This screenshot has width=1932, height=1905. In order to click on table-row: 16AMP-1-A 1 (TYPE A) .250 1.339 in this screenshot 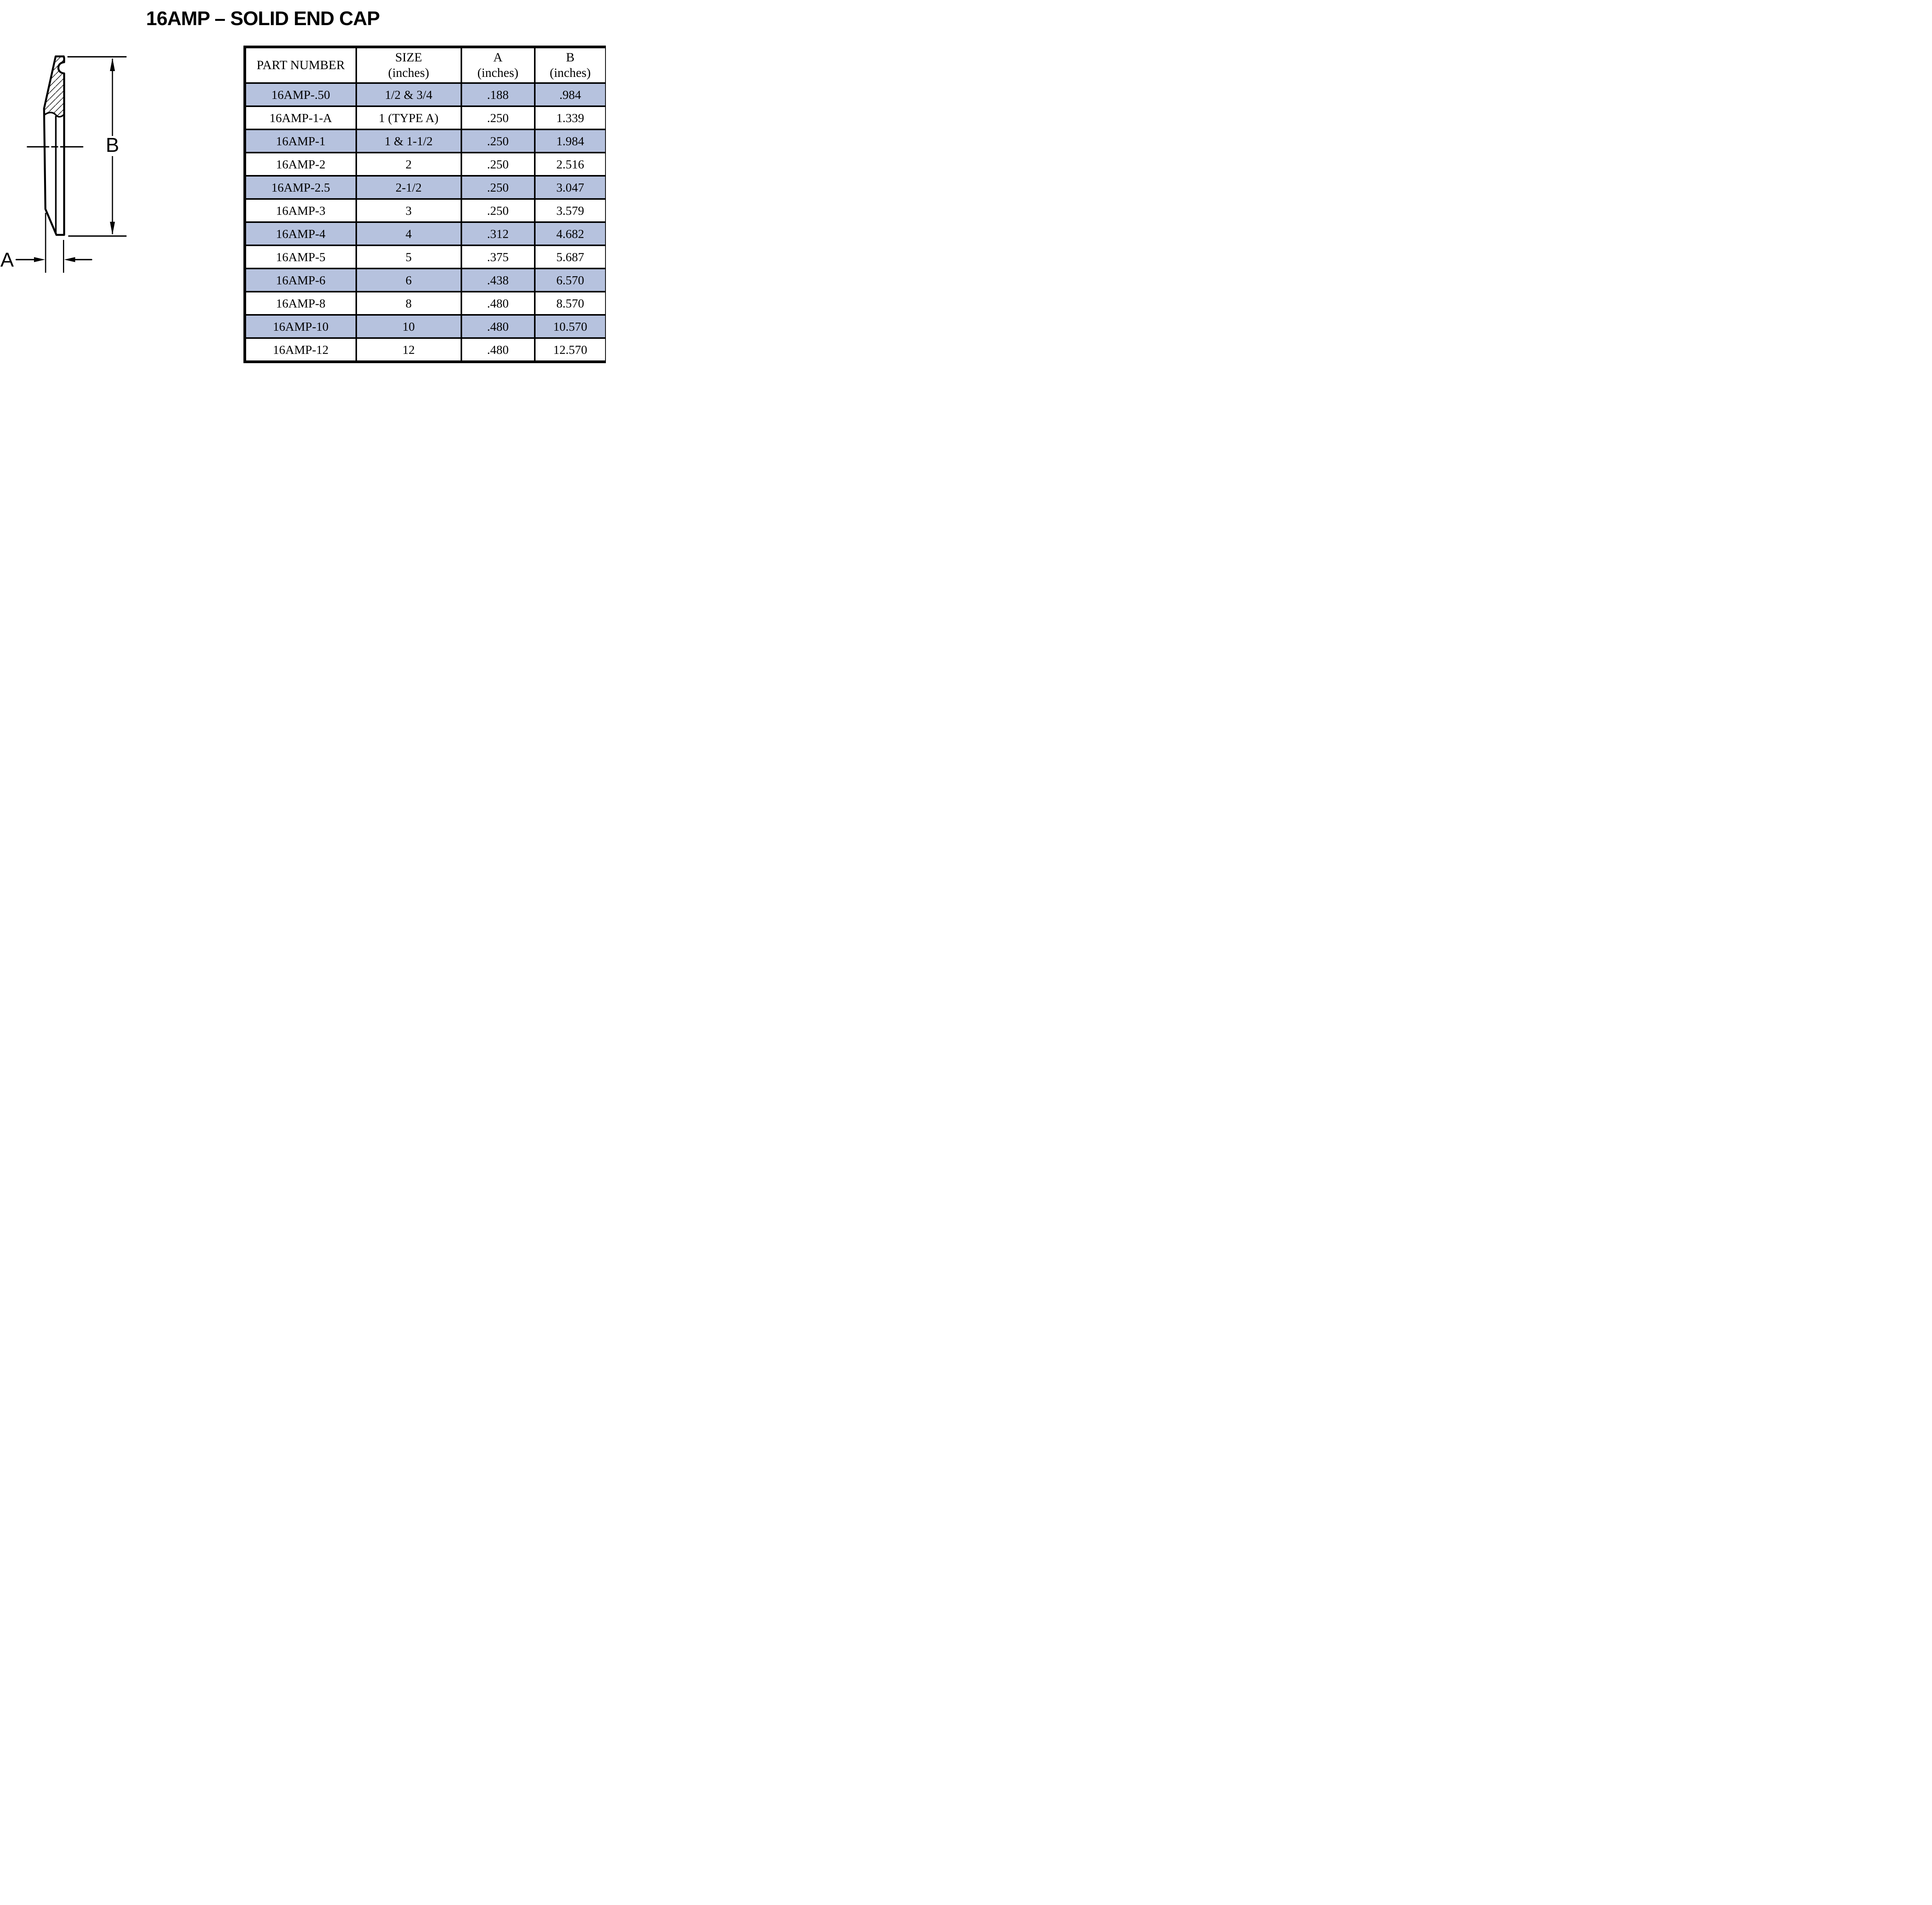, I will do `click(425, 117)`.